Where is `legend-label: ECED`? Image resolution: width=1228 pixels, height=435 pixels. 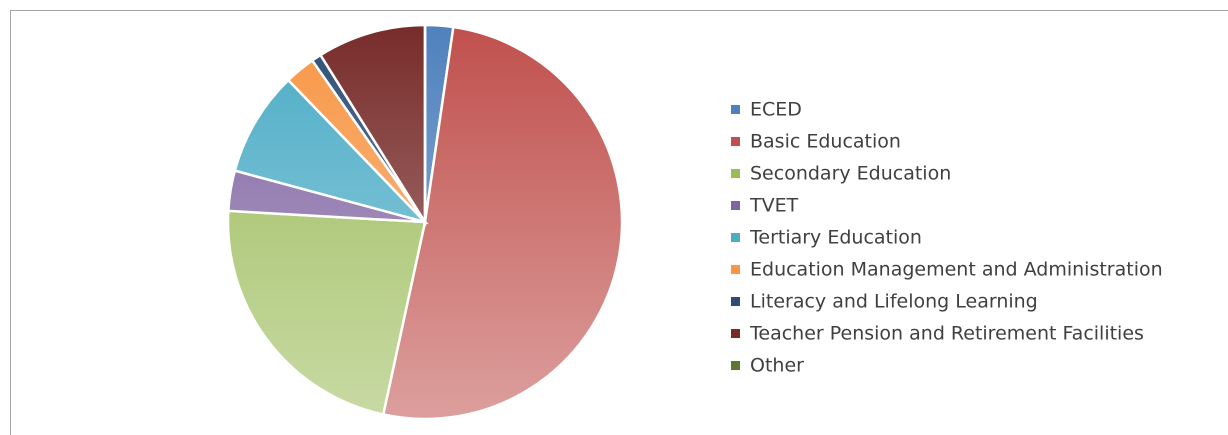 legend-label: ECED is located at coordinates (776, 110).